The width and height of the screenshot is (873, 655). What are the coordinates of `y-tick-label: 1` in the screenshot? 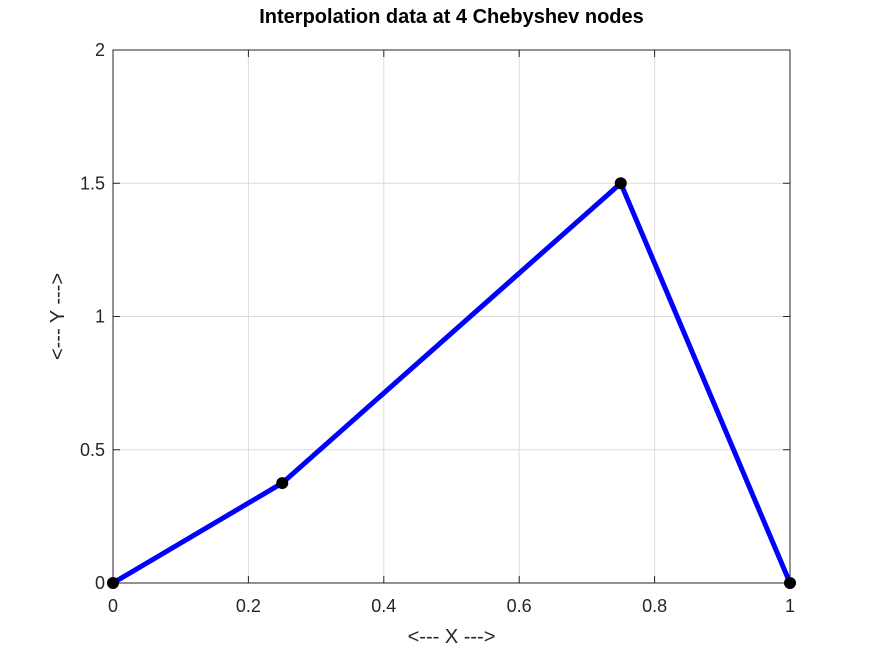 It's located at (100, 317).